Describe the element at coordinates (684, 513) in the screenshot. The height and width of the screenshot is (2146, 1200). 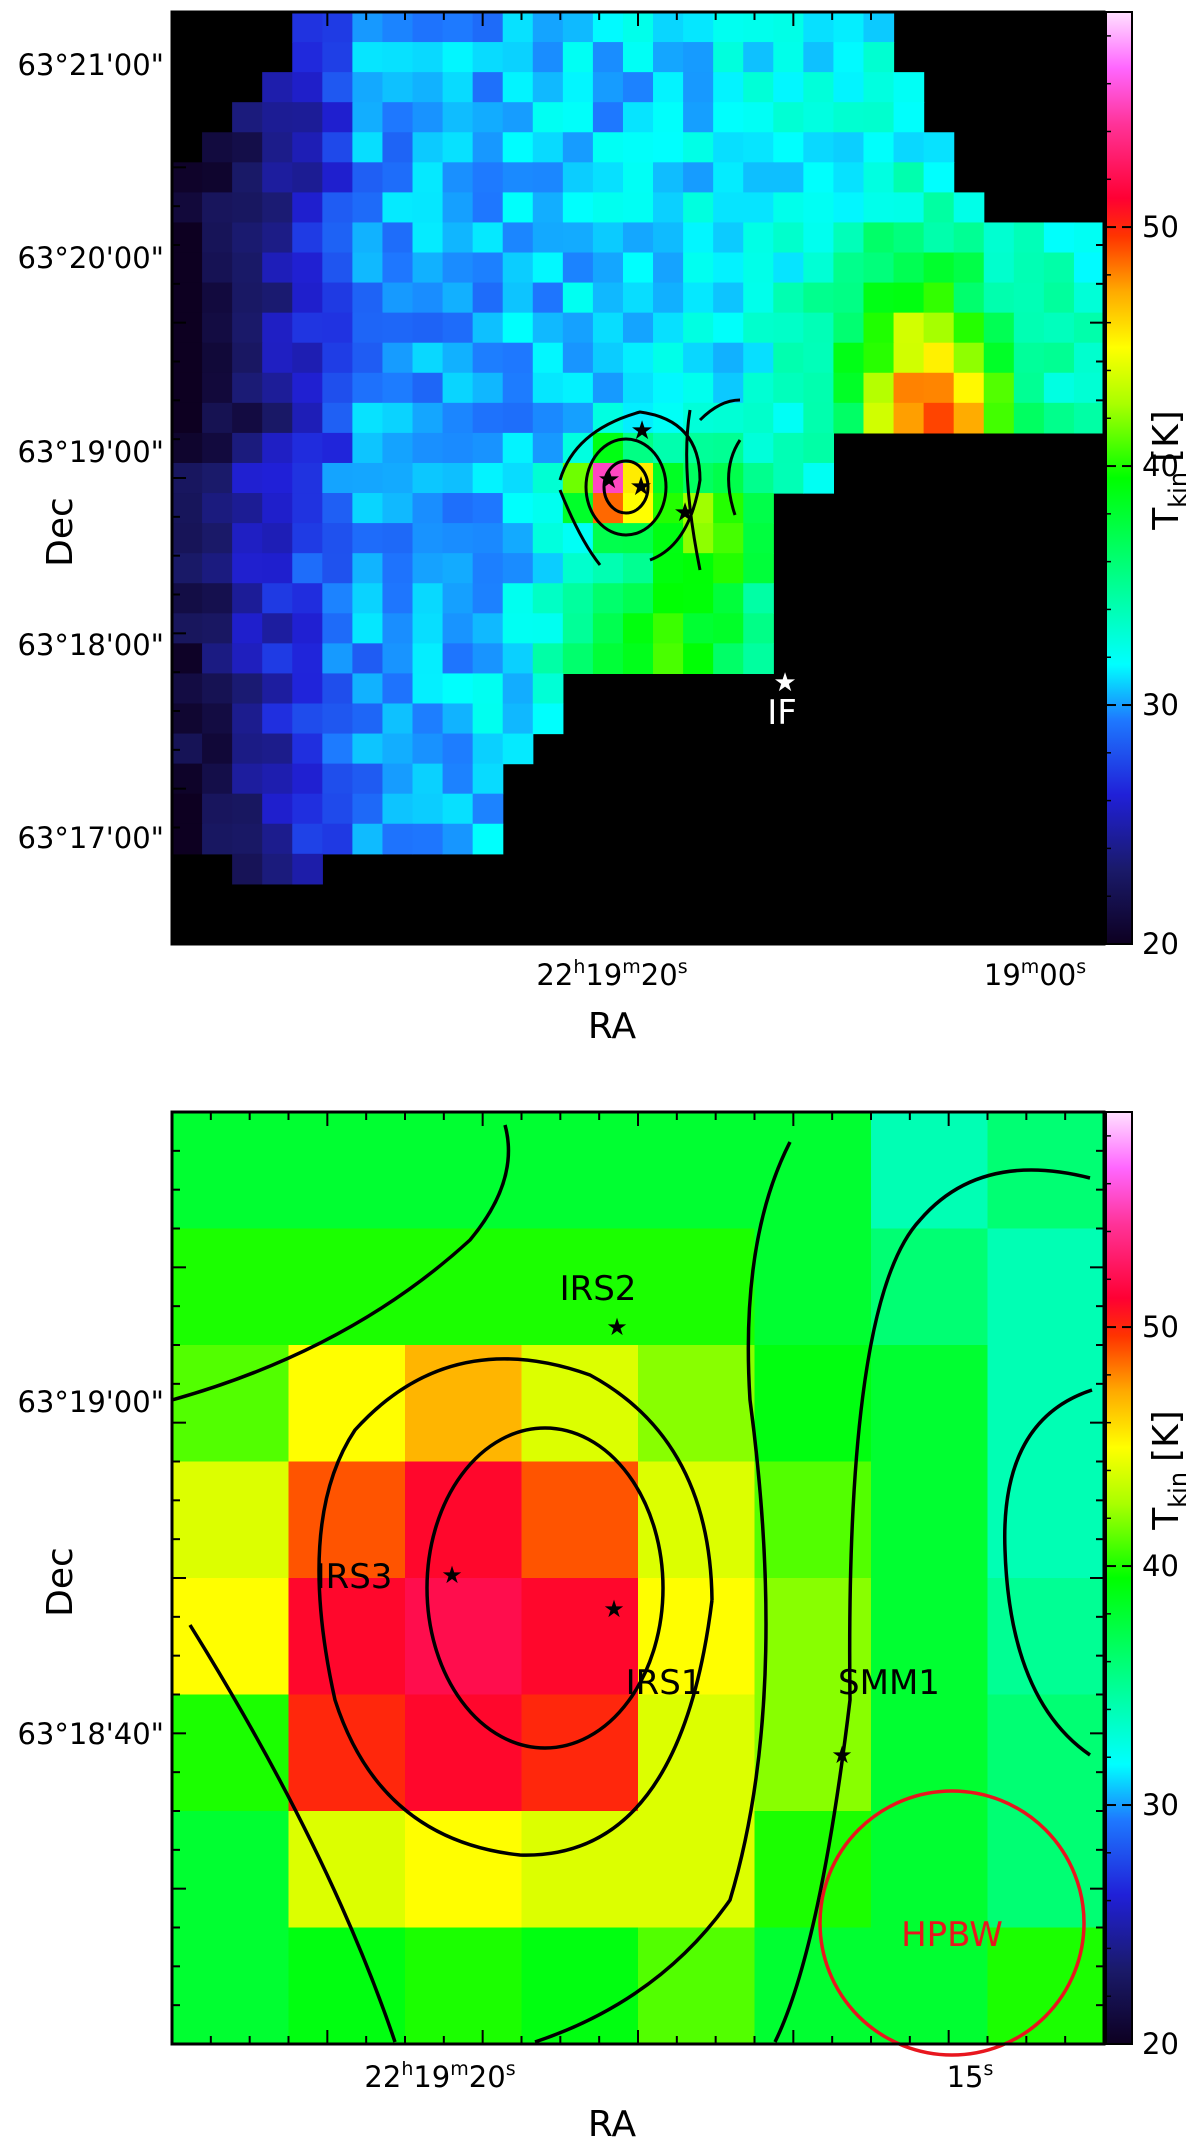
I see `top-star-smm1: ★` at that location.